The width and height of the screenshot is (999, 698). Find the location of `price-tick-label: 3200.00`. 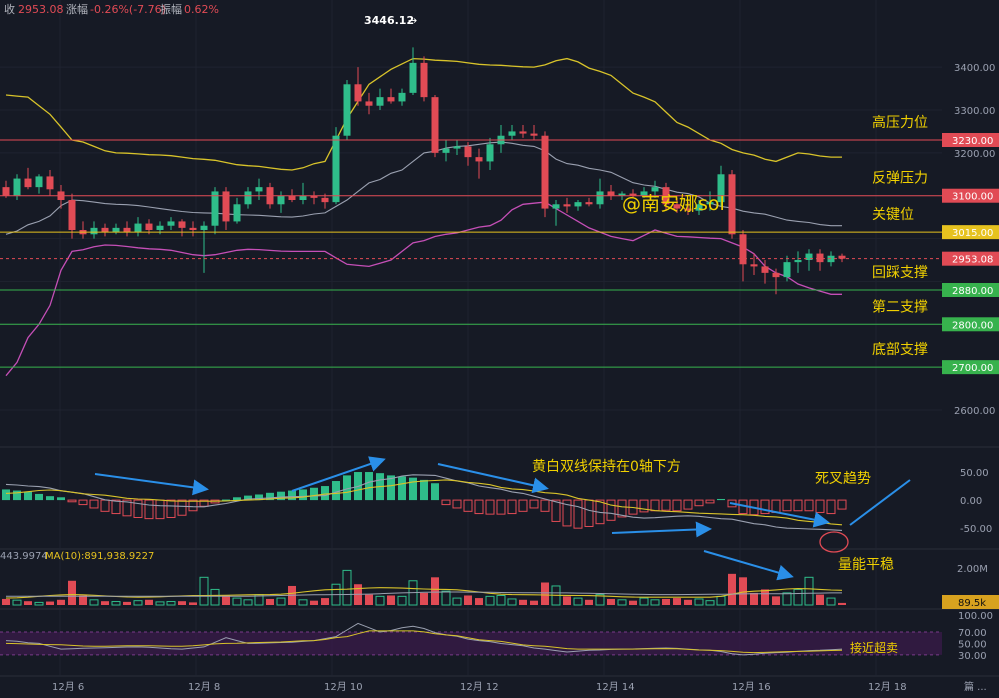

price-tick-label: 3200.00 is located at coordinates (974, 154).